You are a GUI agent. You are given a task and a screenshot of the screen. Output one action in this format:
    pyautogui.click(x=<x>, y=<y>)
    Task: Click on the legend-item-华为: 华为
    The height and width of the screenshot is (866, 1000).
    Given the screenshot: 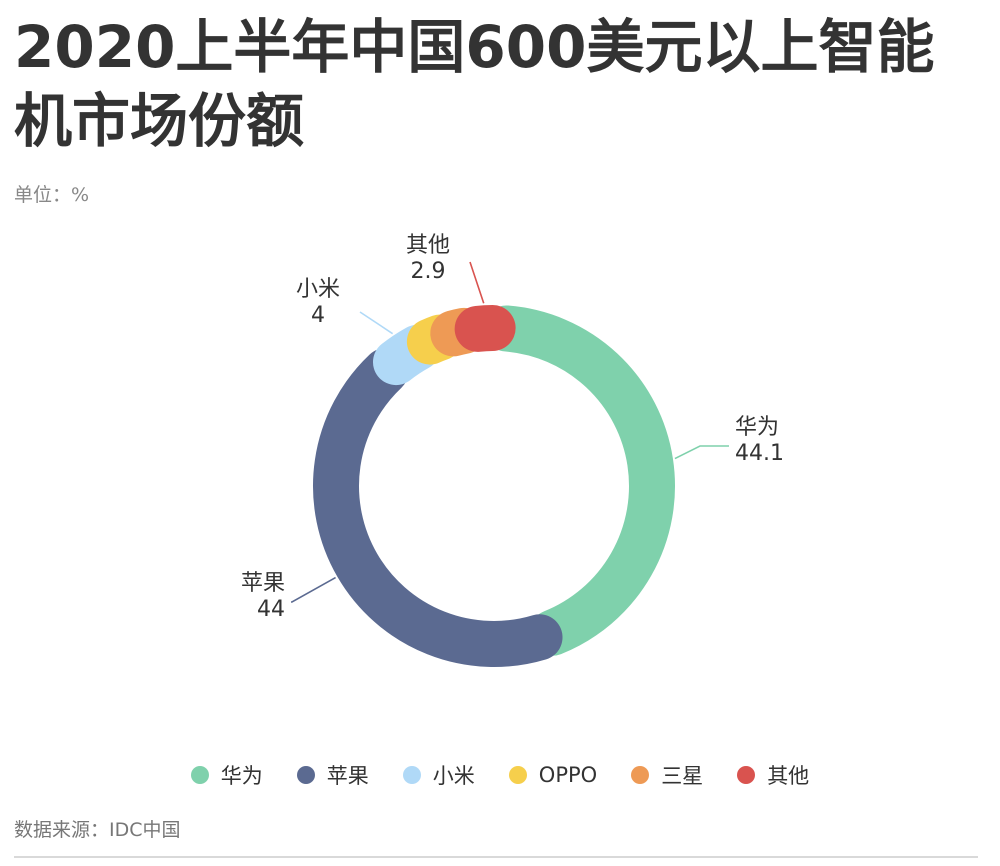 What is the action you would take?
    pyautogui.click(x=226, y=775)
    